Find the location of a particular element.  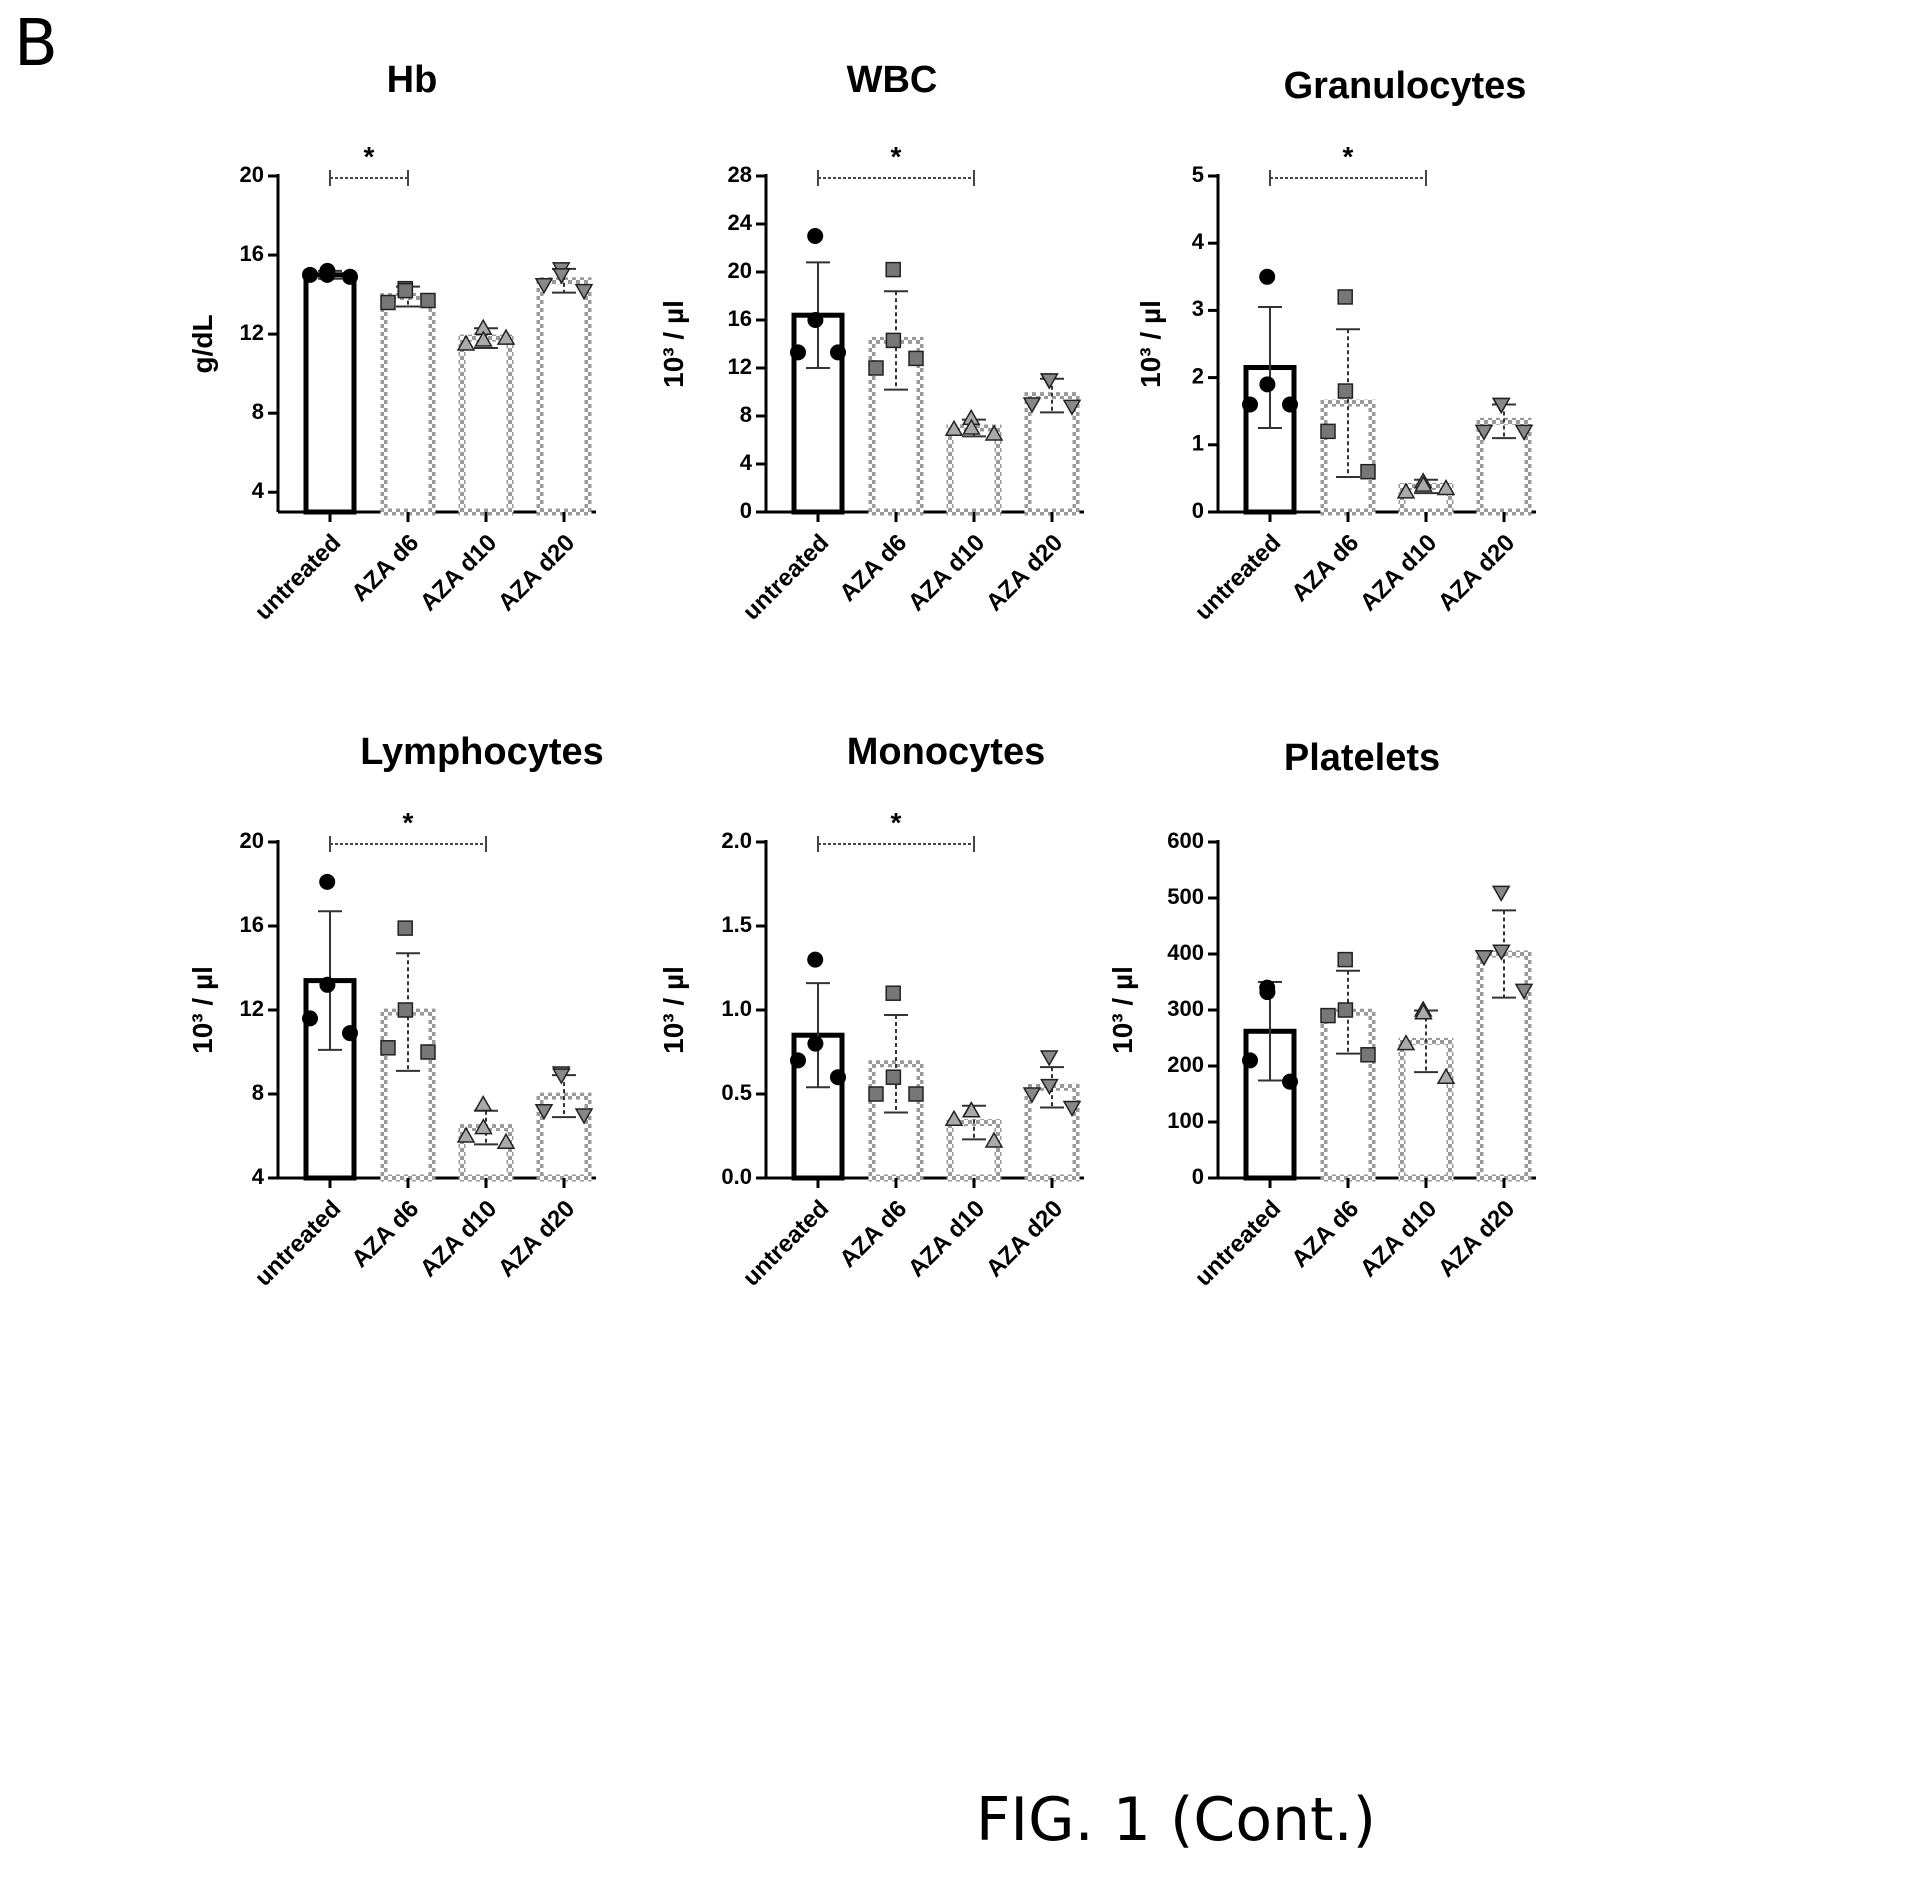

y-tick-label: 3 is located at coordinates (1198, 308).